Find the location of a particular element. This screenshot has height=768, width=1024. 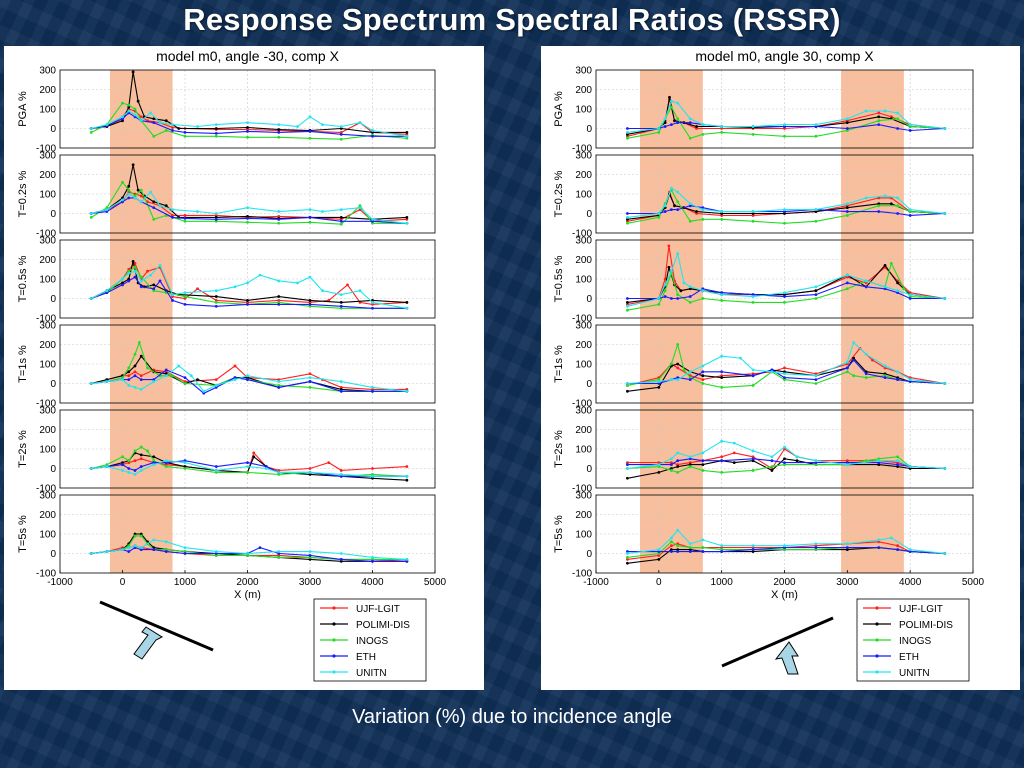

series-line-eth is located at coordinates (786, 464).